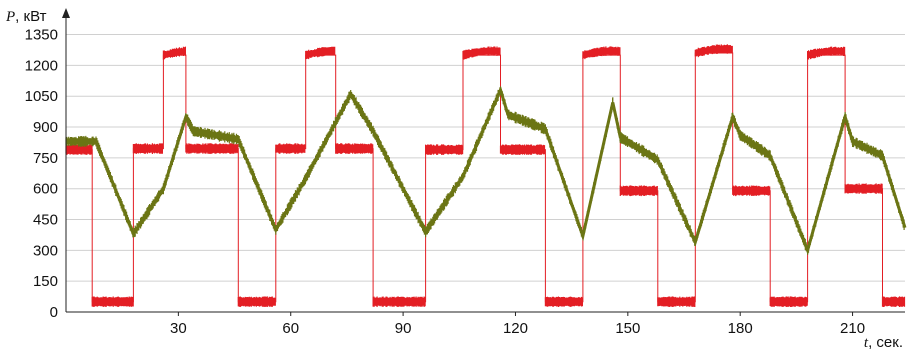  What do you see at coordinates (290, 328) in the screenshot?
I see `x-tick-label-60: 60` at bounding box center [290, 328].